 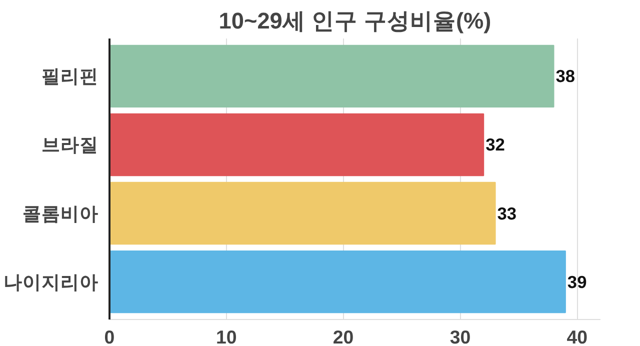 What do you see at coordinates (109, 336) in the screenshot?
I see `x-tick-label: 0` at bounding box center [109, 336].